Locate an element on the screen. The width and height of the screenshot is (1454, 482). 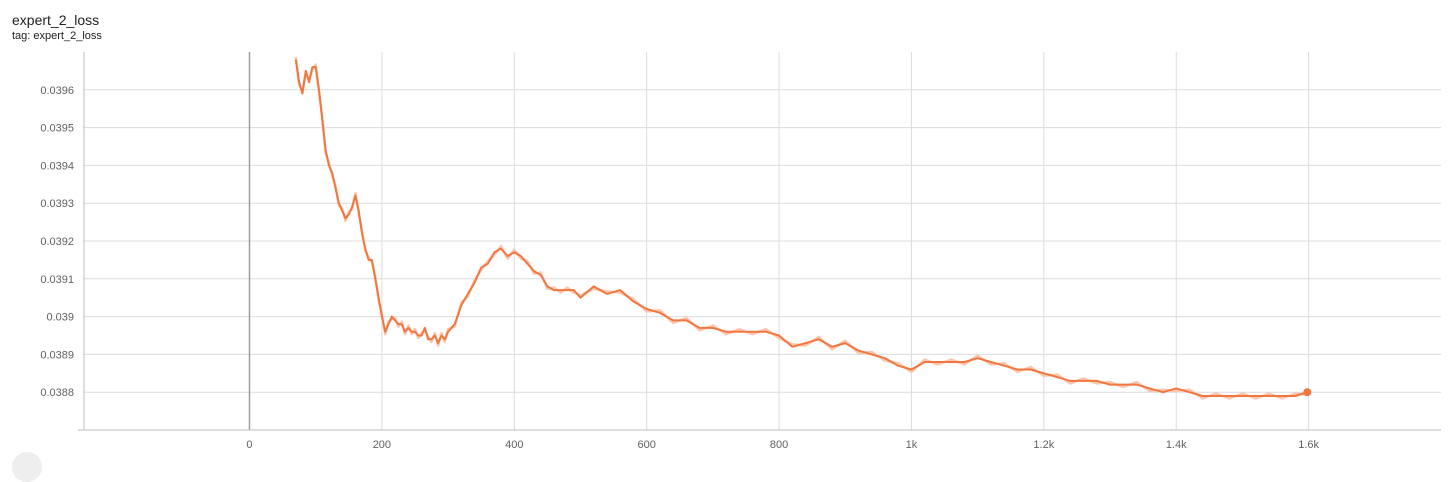
x-tick-label: 1k is located at coordinates (912, 445).